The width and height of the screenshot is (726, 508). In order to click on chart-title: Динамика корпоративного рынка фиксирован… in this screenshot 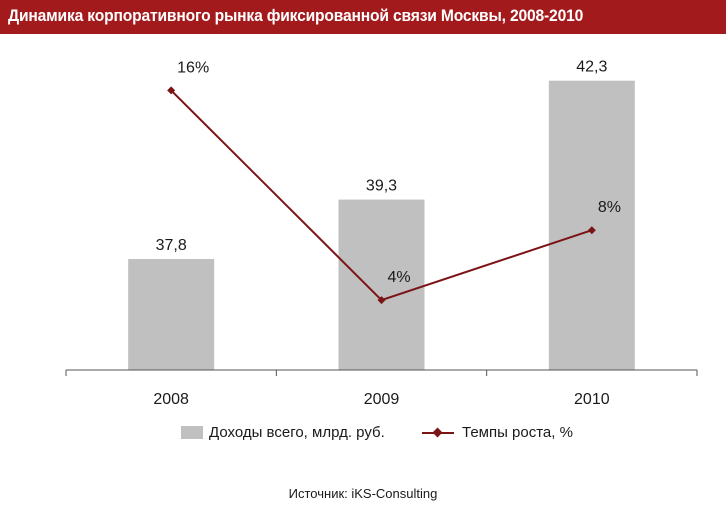, I will do `click(296, 15)`.